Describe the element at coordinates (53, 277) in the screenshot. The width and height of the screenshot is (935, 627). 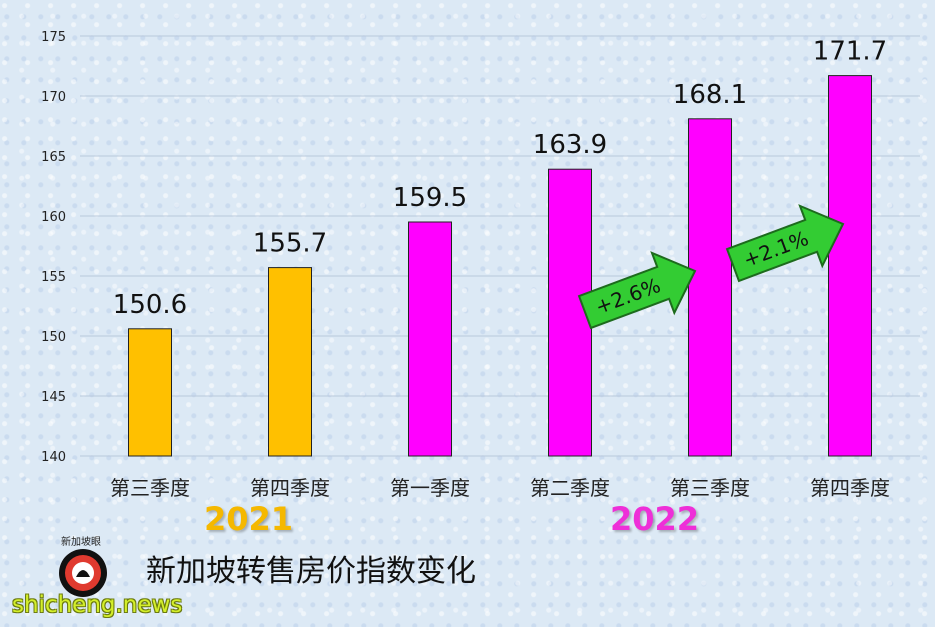
I see `y-tick-label: 155` at that location.